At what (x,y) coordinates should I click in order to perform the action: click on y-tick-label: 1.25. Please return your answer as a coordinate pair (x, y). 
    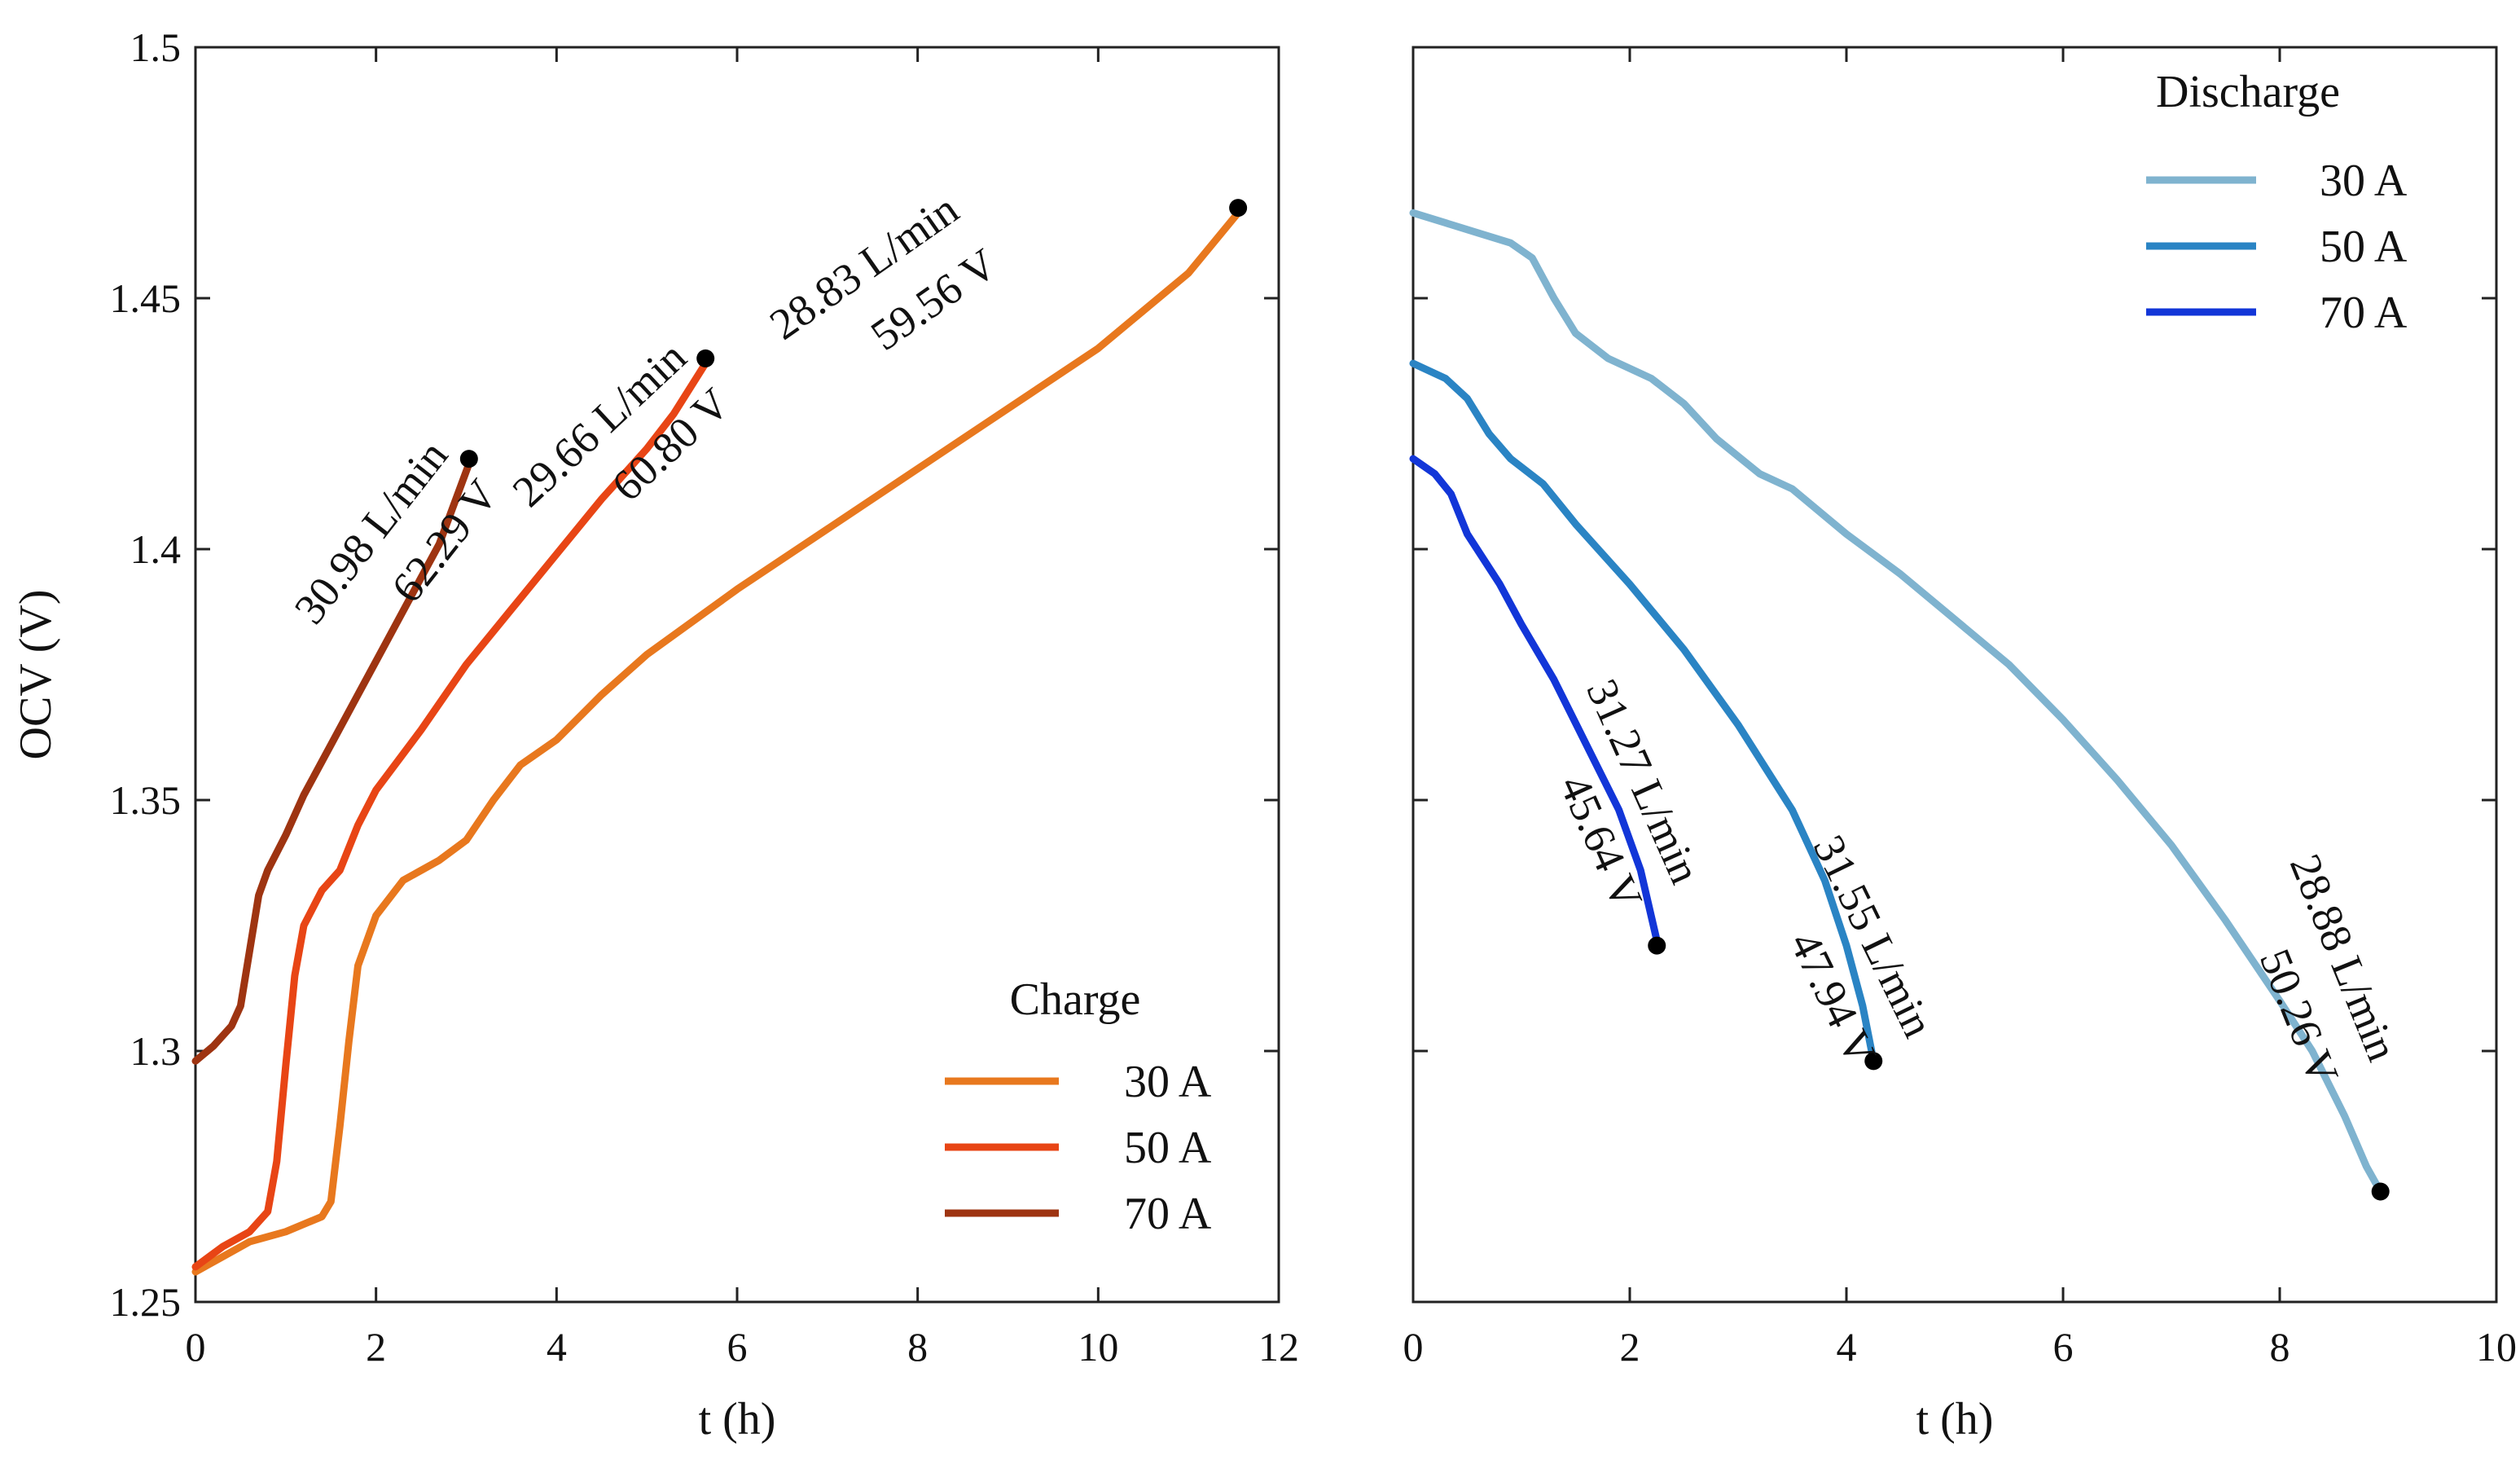
    Looking at the image, I should click on (146, 1302).